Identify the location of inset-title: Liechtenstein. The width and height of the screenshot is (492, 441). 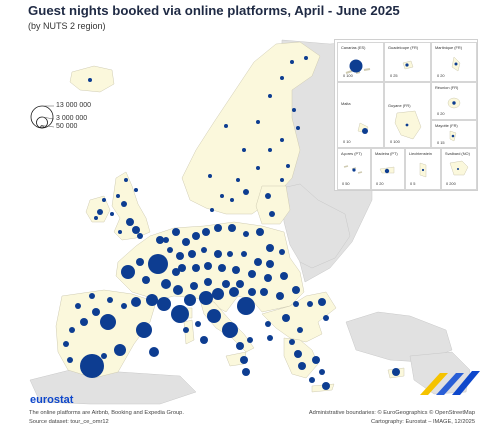
(420, 153).